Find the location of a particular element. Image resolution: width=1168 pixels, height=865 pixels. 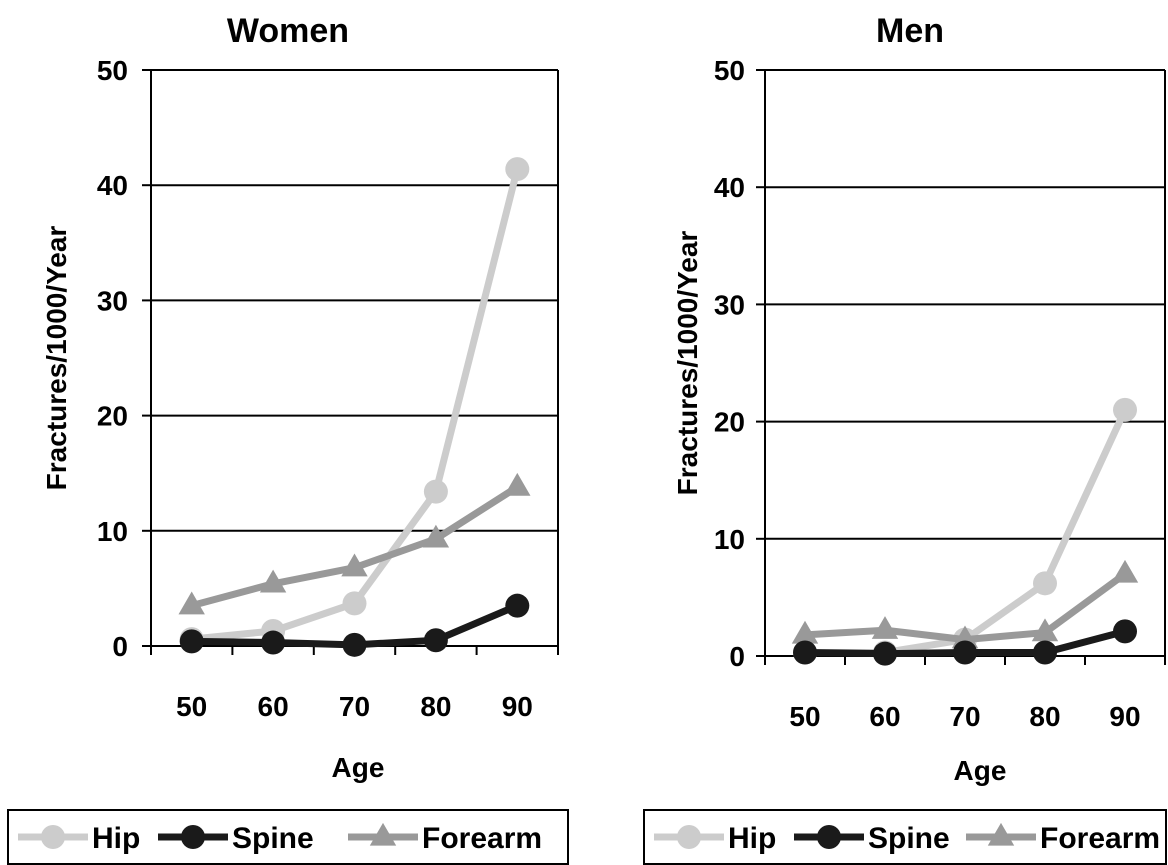

women-legend: Hip Spine Forearm is located at coordinates (288, 837).